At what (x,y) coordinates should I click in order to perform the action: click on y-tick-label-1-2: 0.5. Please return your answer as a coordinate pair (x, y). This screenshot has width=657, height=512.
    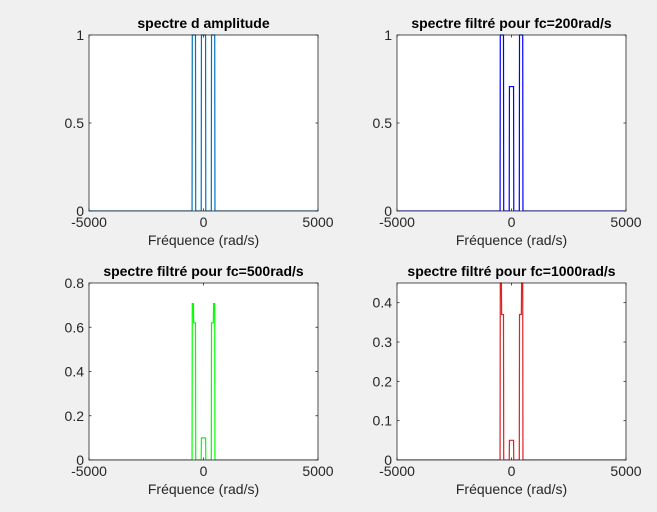
    Looking at the image, I should click on (75, 123).